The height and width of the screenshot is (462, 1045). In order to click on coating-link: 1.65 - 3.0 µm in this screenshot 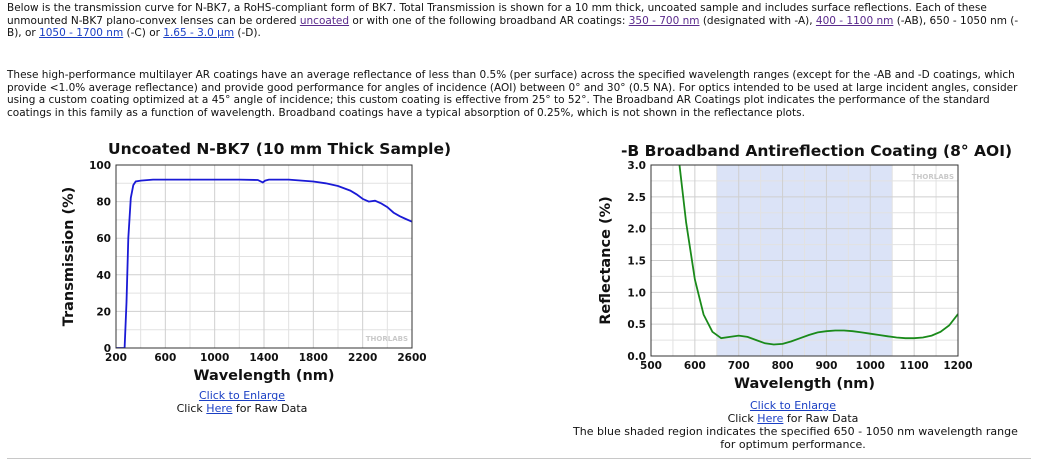, I will do `click(199, 33)`.